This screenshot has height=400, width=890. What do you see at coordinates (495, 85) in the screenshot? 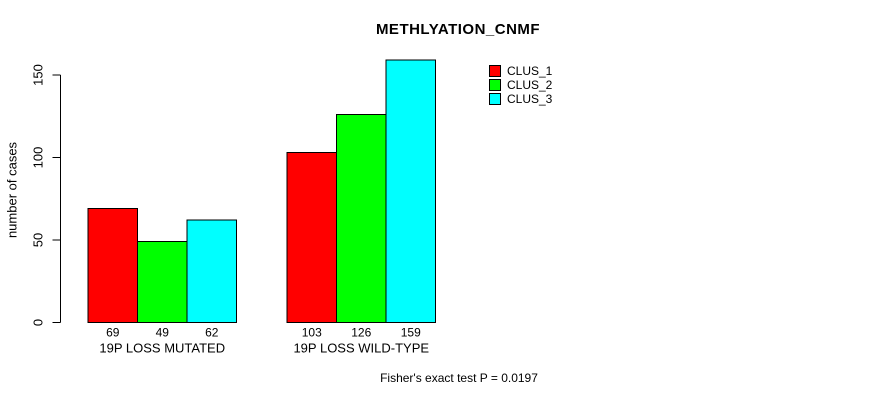
I see `legend-swatch-clus2` at bounding box center [495, 85].